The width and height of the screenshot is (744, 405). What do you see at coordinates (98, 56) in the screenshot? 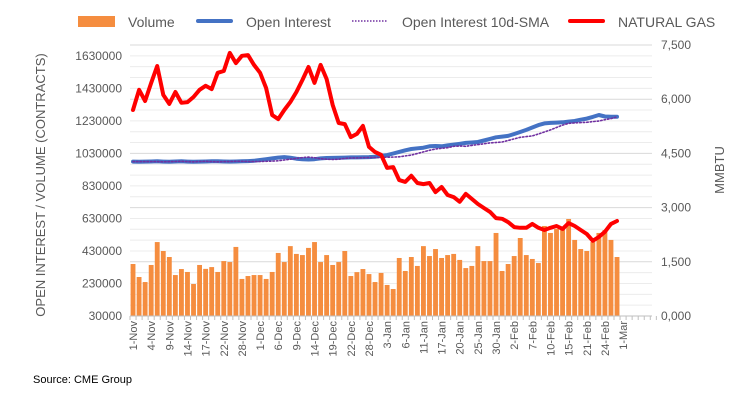
I see `y-tick-label-left: 1630000` at bounding box center [98, 56].